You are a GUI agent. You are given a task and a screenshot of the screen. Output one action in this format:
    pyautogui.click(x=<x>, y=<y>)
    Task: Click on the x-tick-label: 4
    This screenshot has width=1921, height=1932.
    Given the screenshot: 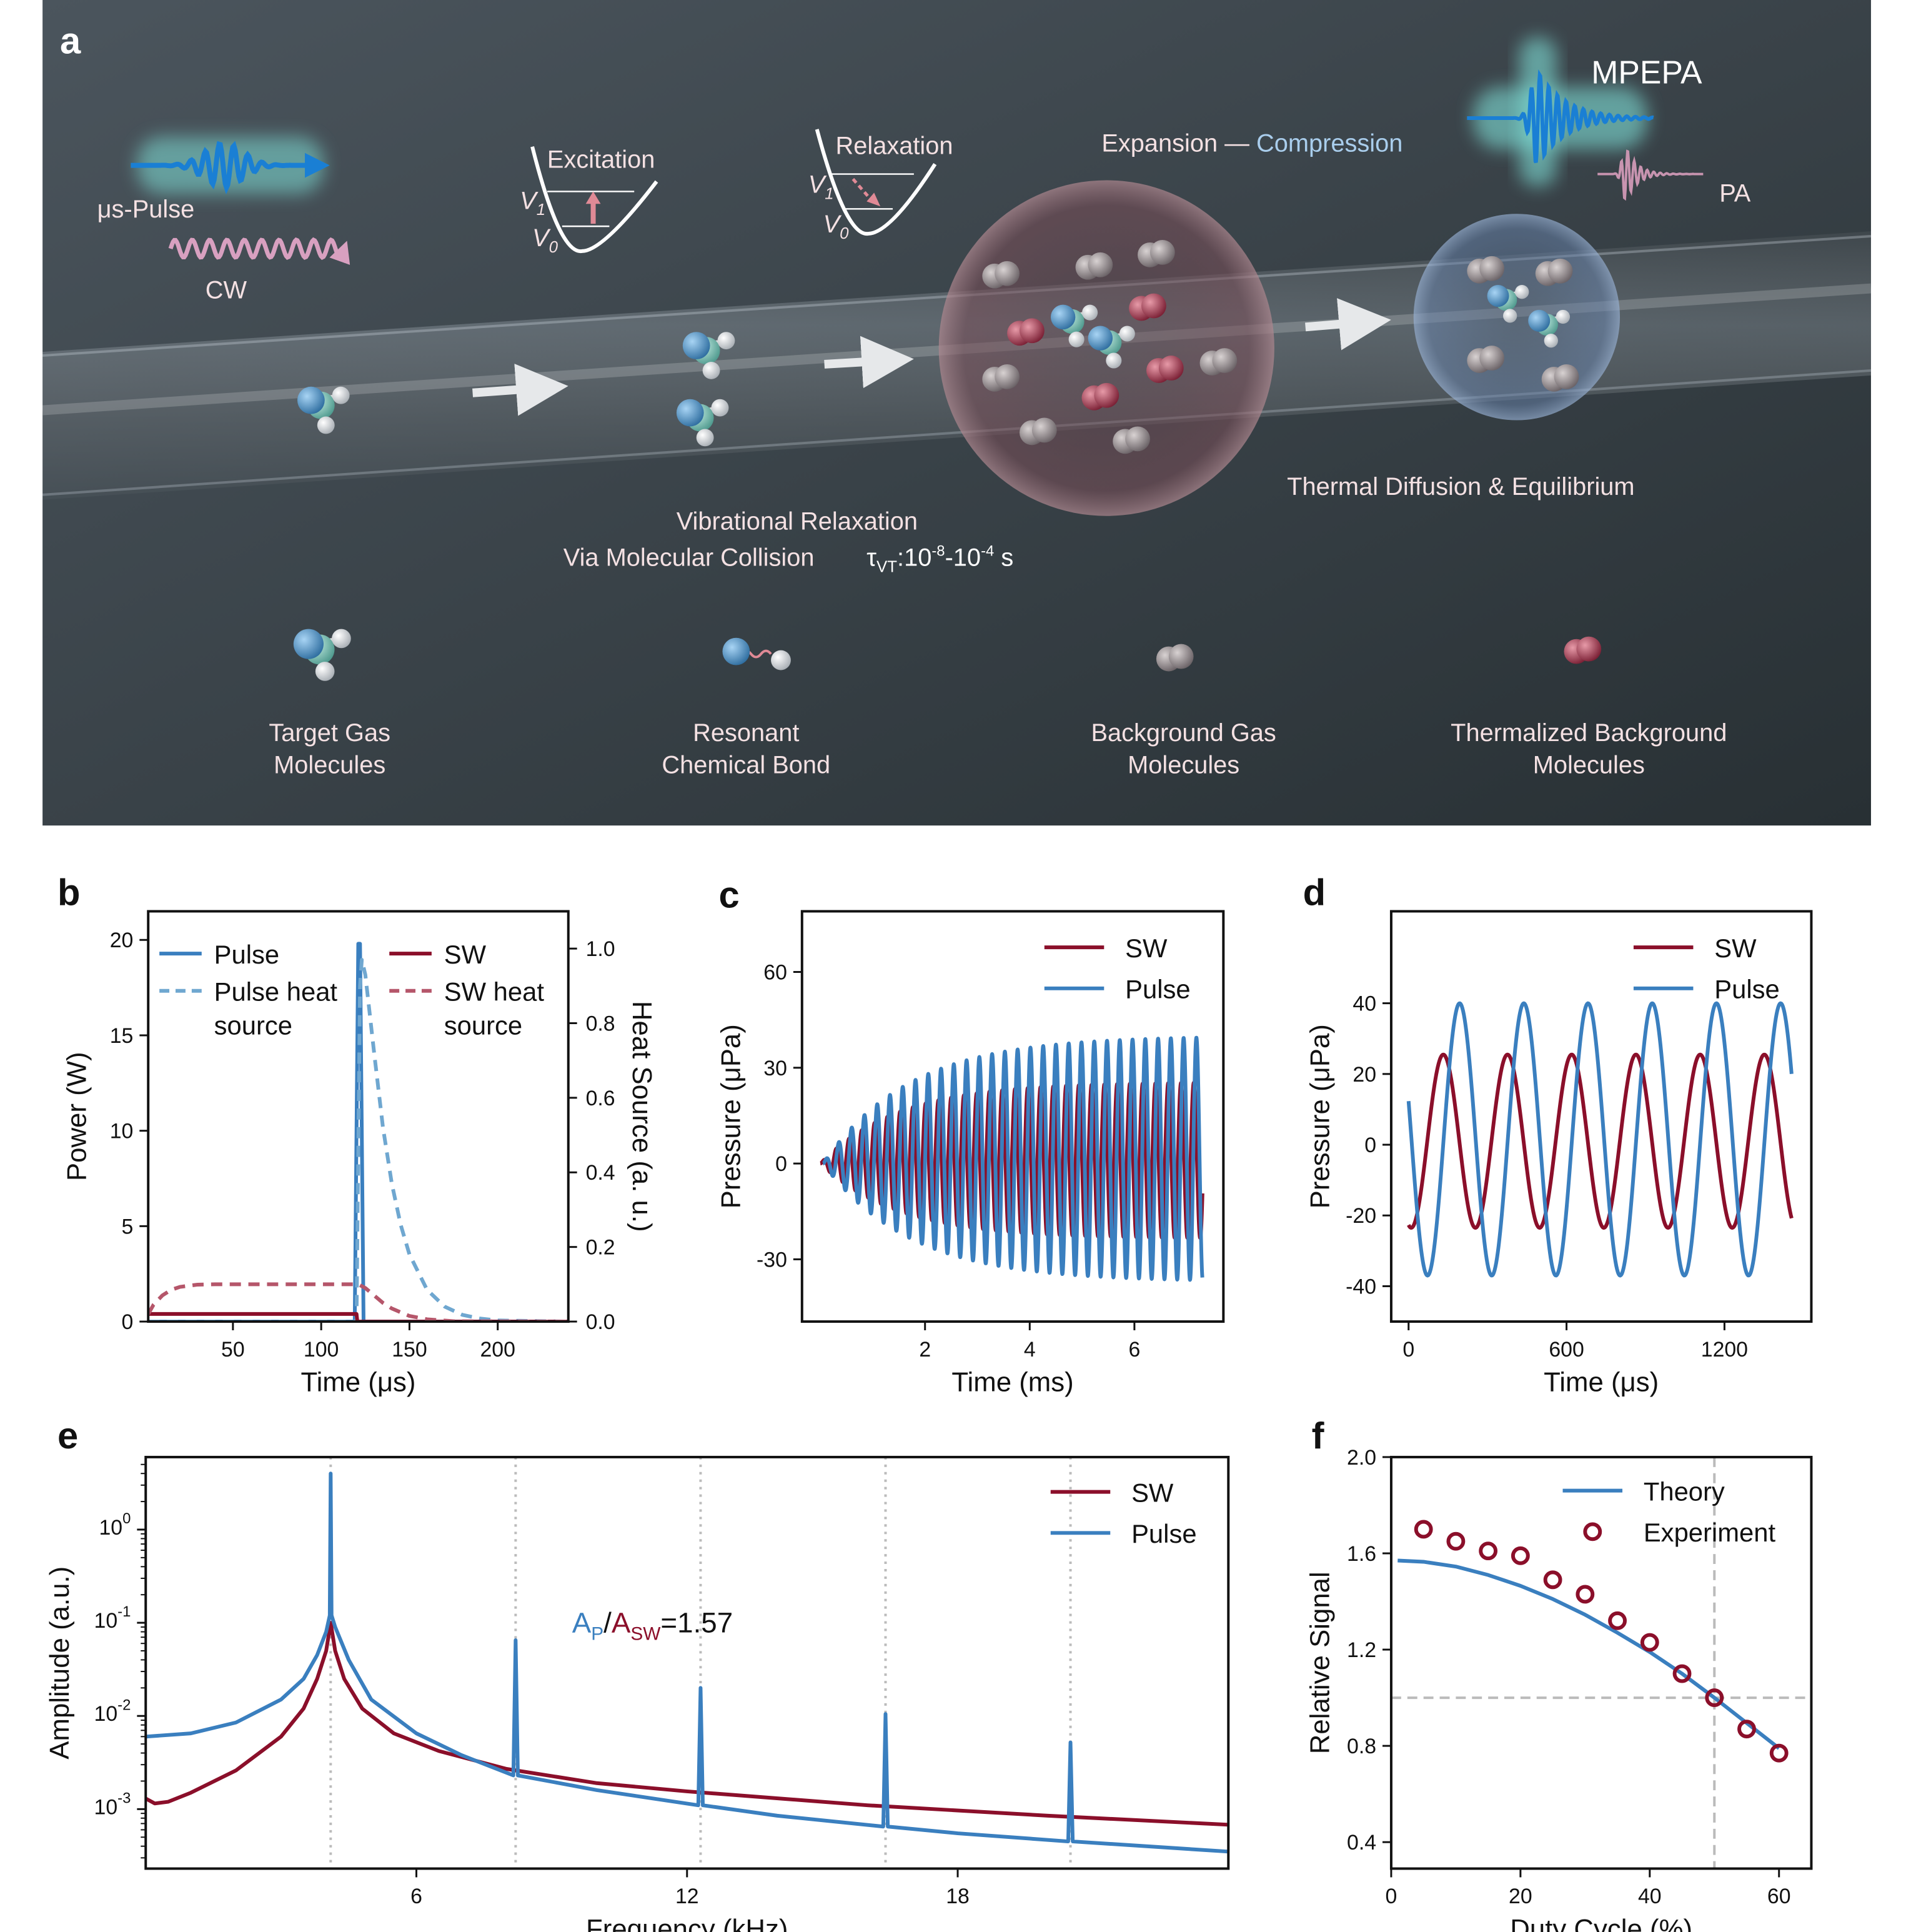 What is the action you would take?
    pyautogui.click(x=1030, y=1350)
    